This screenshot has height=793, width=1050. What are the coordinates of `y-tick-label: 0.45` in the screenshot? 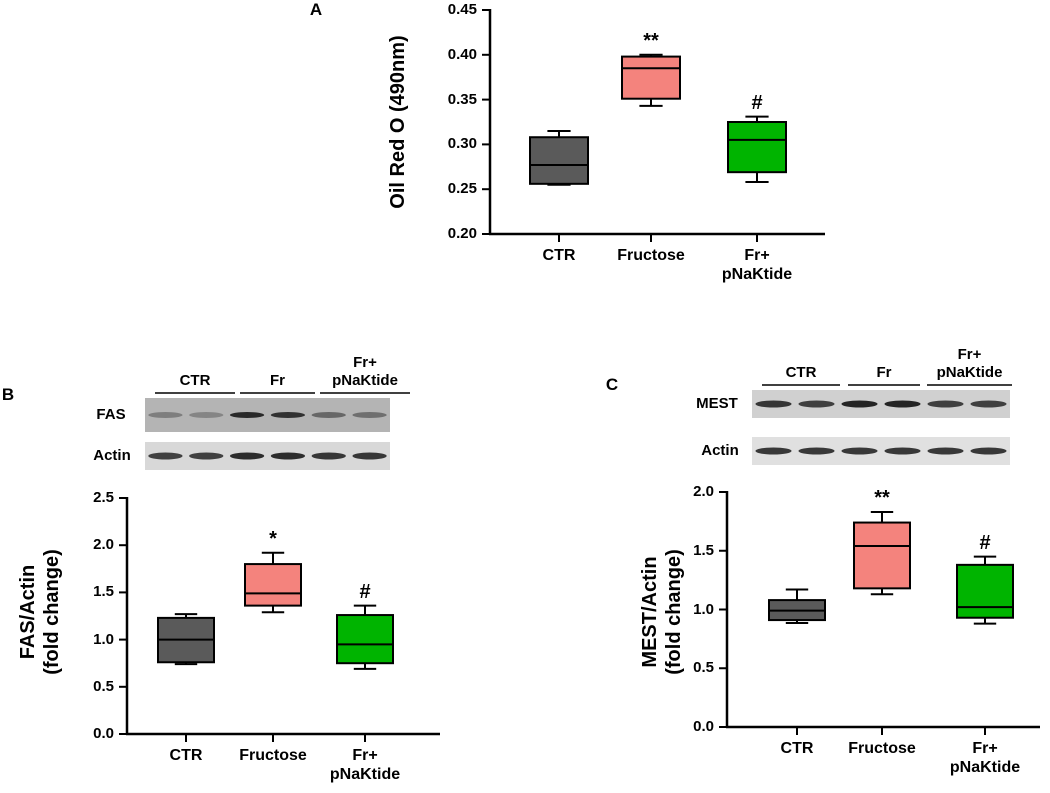 It's located at (462, 9).